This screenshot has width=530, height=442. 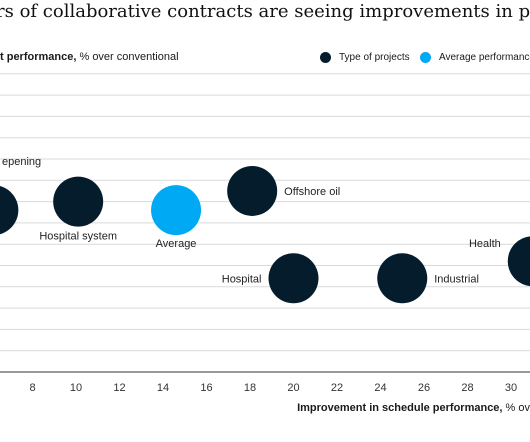 What do you see at coordinates (511, 388) in the screenshot?
I see `x-tick-label: 30` at bounding box center [511, 388].